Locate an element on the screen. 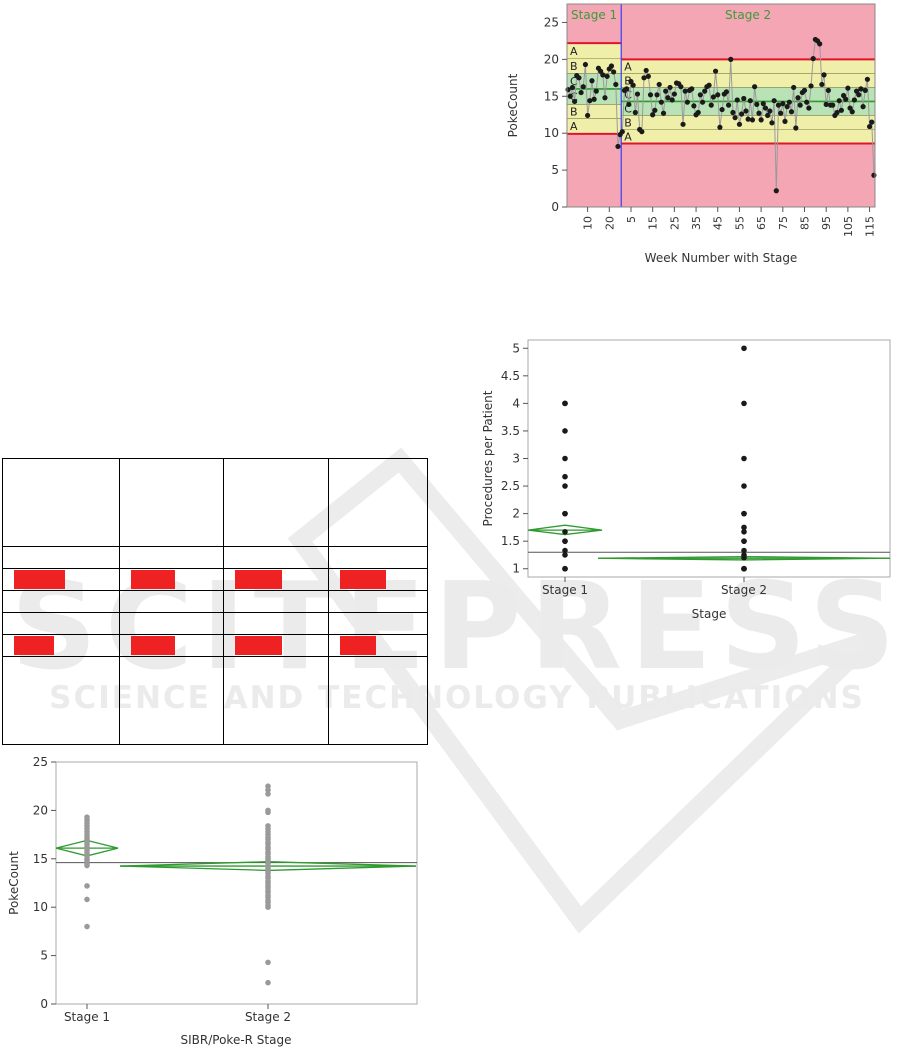  x-tick-label: 10 is located at coordinates (588, 223).